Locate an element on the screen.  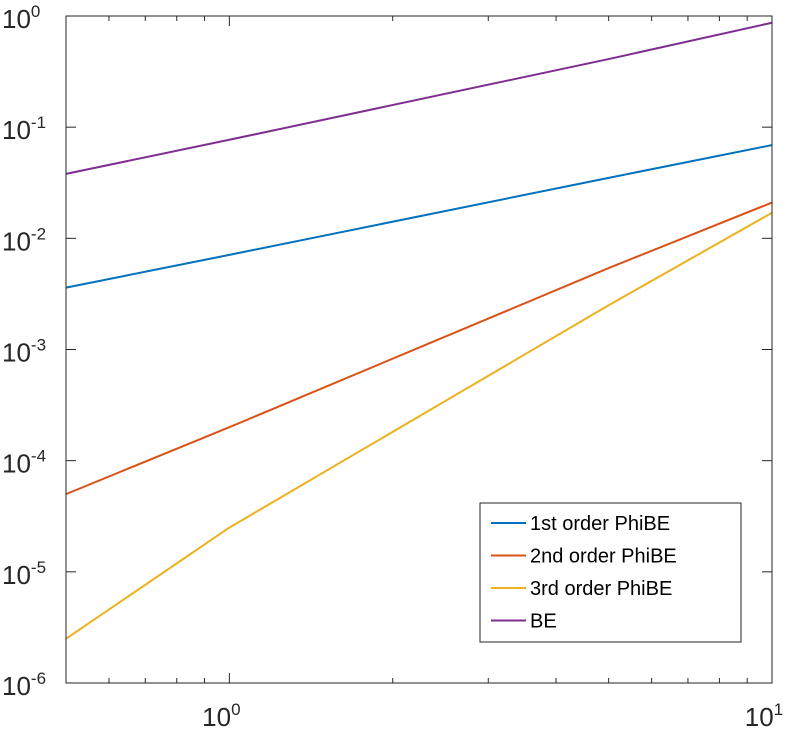
y-tick-label: 10⁰ is located at coordinates (21, 18).